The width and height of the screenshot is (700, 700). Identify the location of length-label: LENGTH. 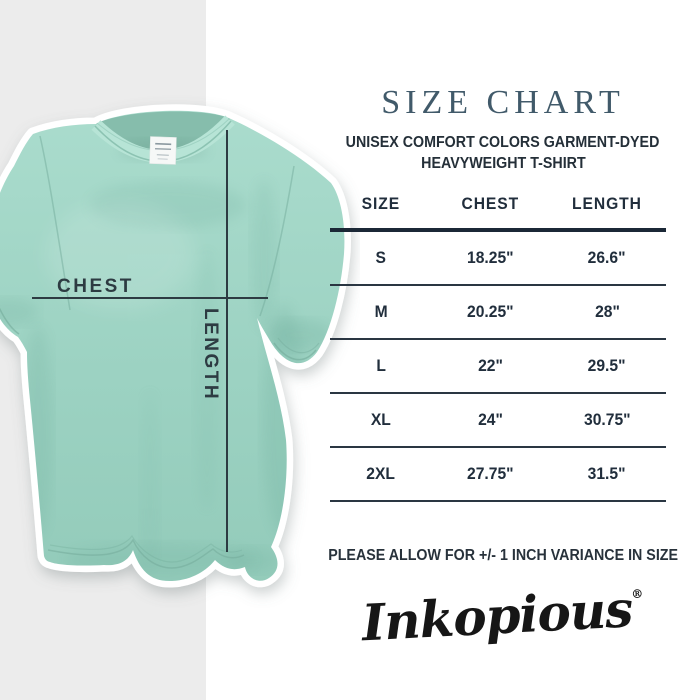
(210, 354).